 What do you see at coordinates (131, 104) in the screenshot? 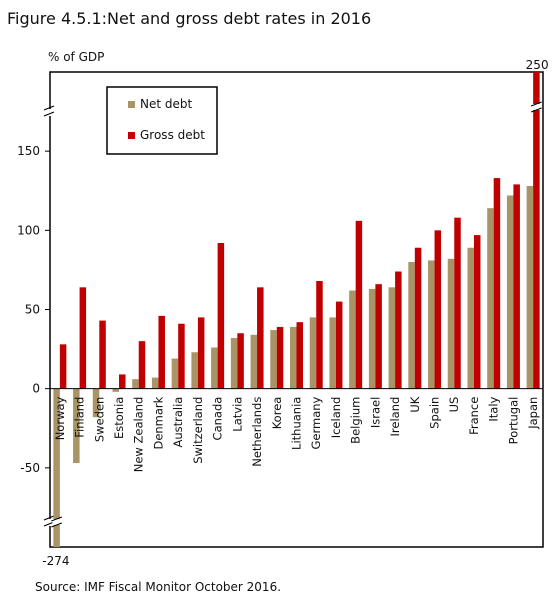
I see `legend-swatch-net` at bounding box center [131, 104].